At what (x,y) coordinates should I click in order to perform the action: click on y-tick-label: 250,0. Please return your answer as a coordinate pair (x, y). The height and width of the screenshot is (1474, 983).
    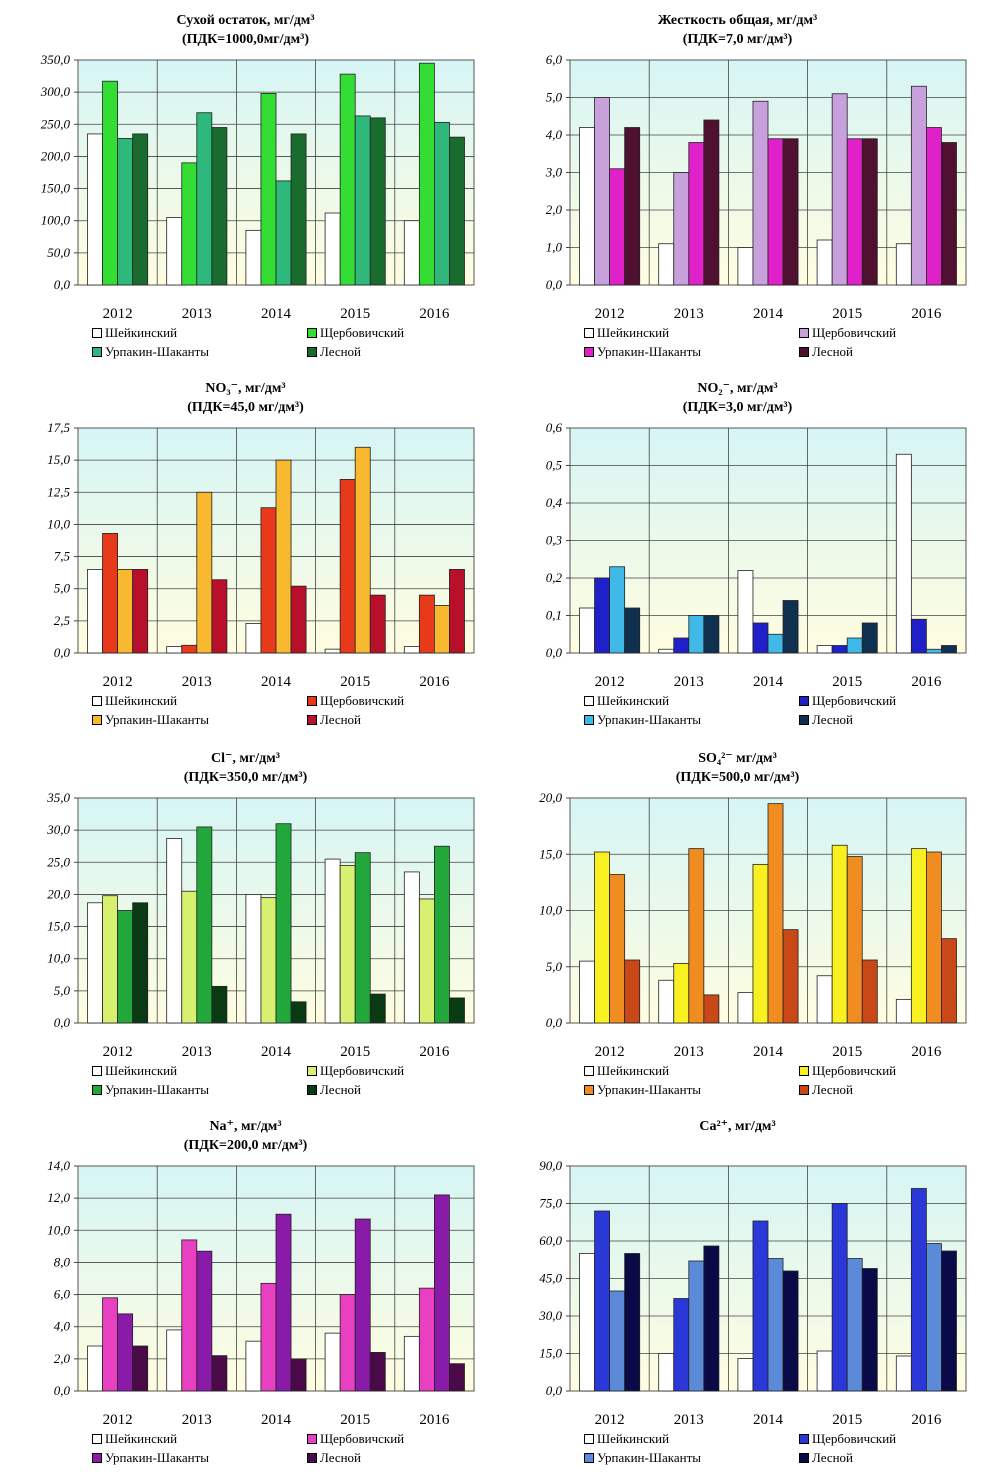
    Looking at the image, I should click on (56, 123).